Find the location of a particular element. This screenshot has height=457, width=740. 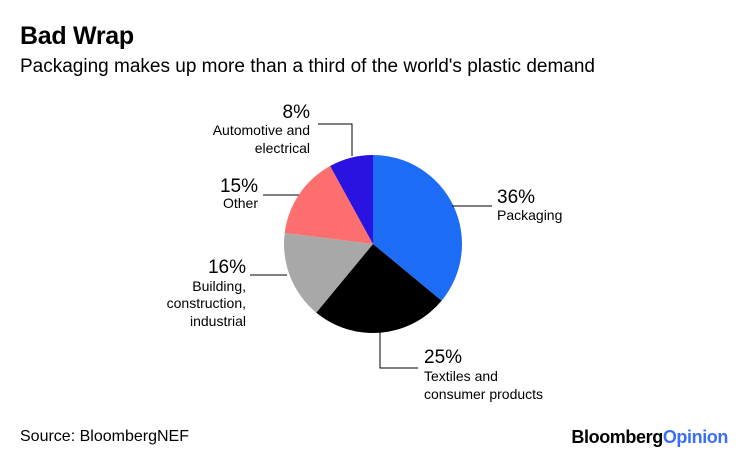

brand-part1: Bloomberg is located at coordinates (617, 437).